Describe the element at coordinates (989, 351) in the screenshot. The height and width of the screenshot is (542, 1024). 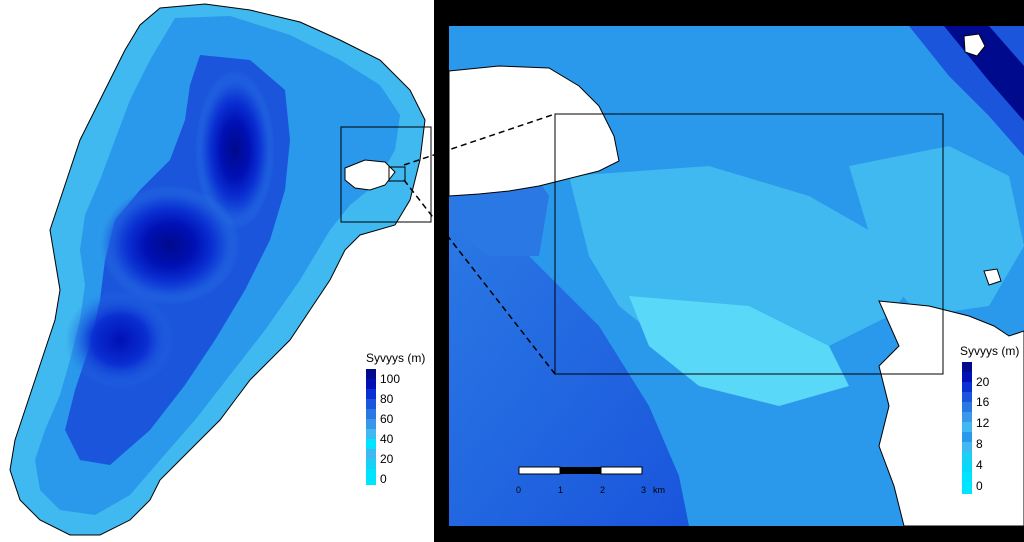
I see `detail-legend-title: Syvyys (m)` at that location.